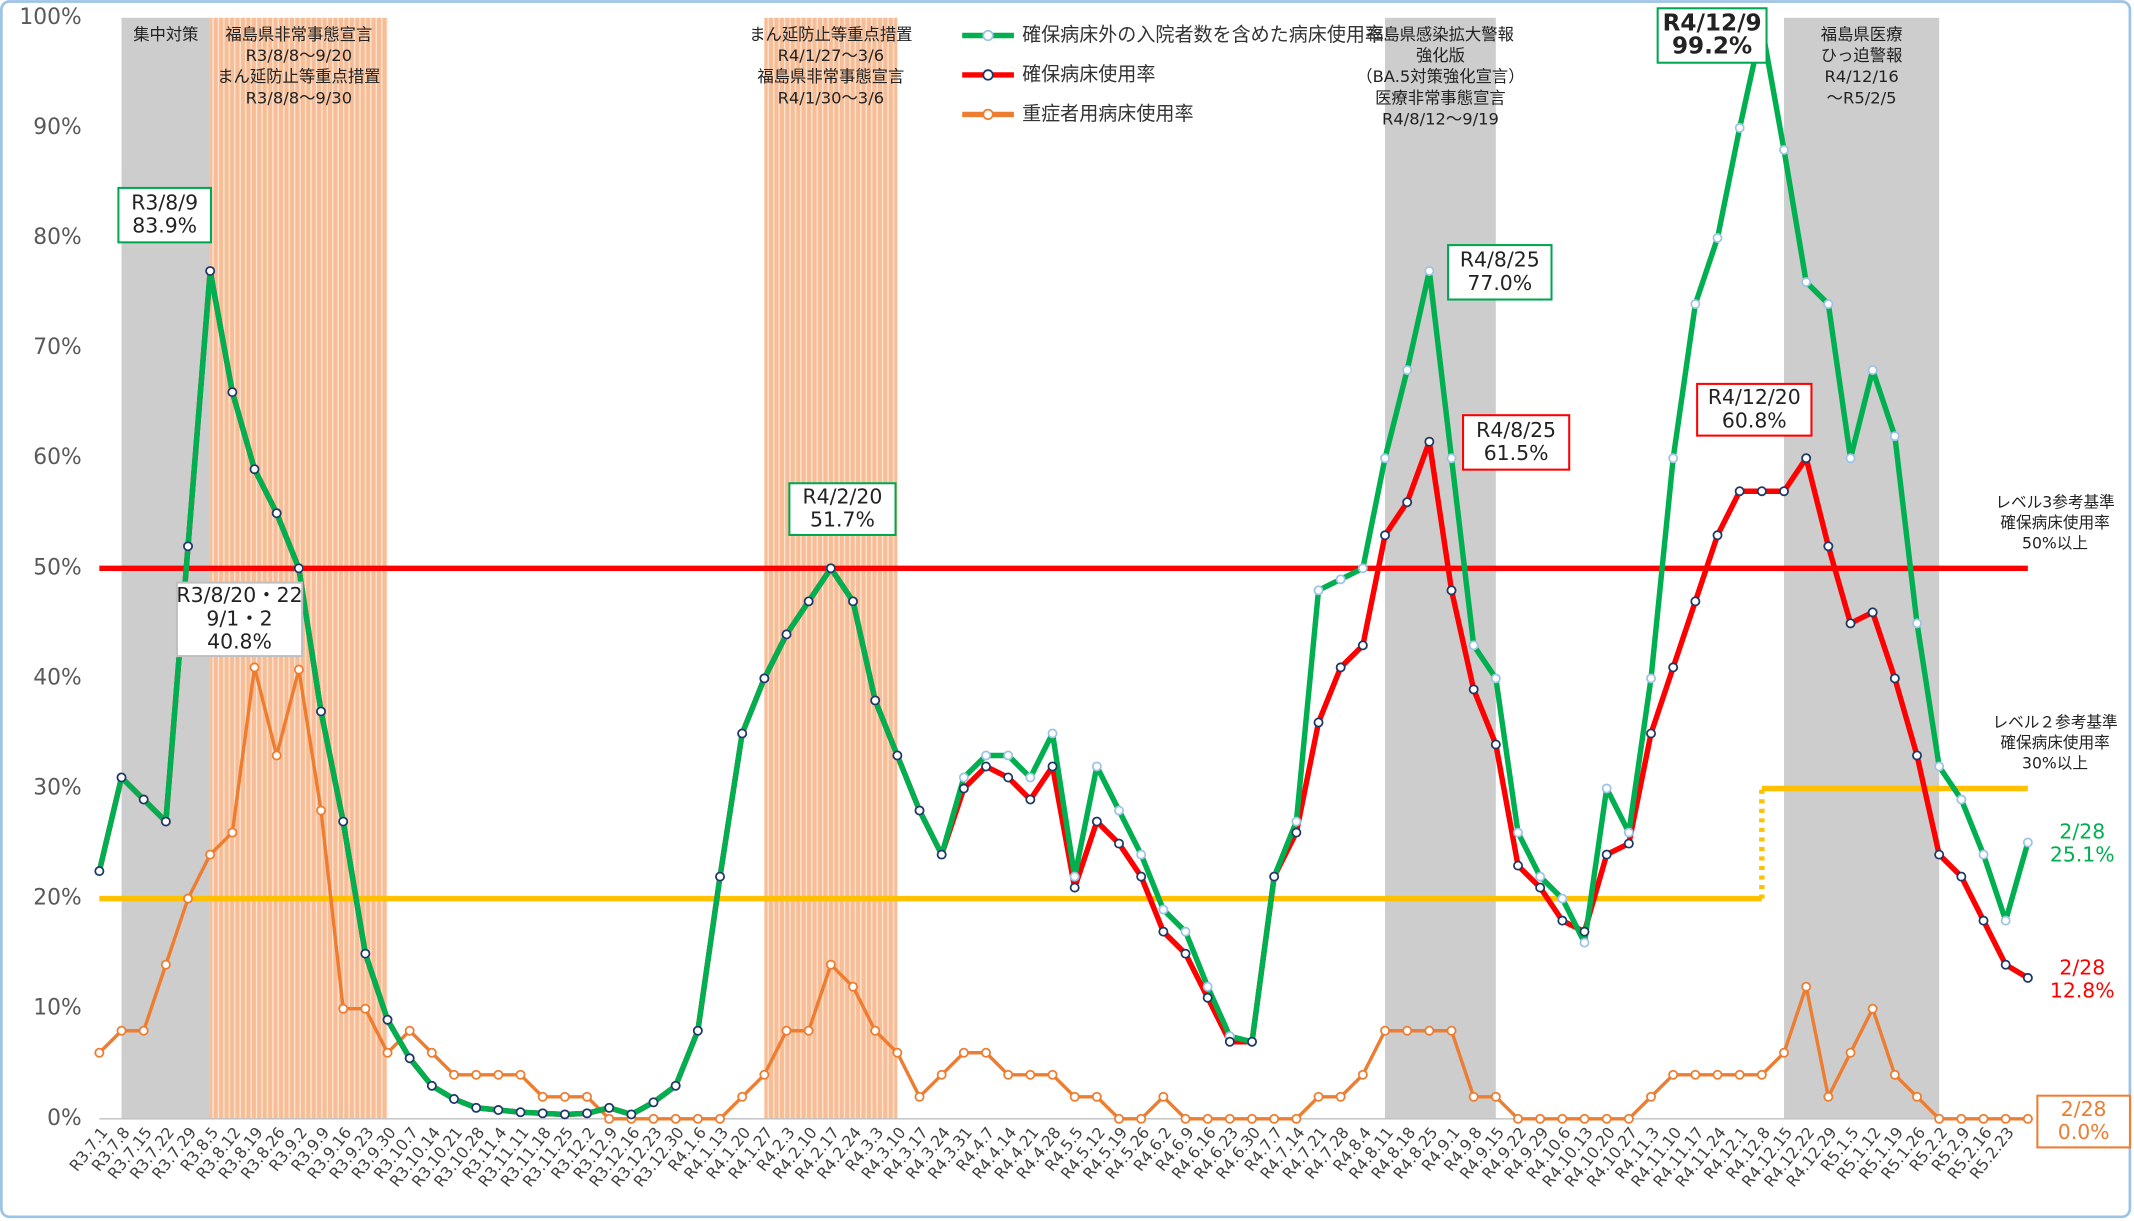 This screenshot has height=1221, width=2134. What do you see at coordinates (299, 55) in the screenshot?
I see `period-label: R3/8/8～9/20` at bounding box center [299, 55].